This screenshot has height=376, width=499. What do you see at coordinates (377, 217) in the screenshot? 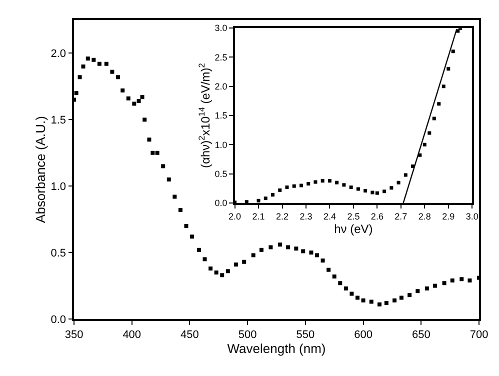
I see `x-tick-label: 2.6` at bounding box center [377, 217].